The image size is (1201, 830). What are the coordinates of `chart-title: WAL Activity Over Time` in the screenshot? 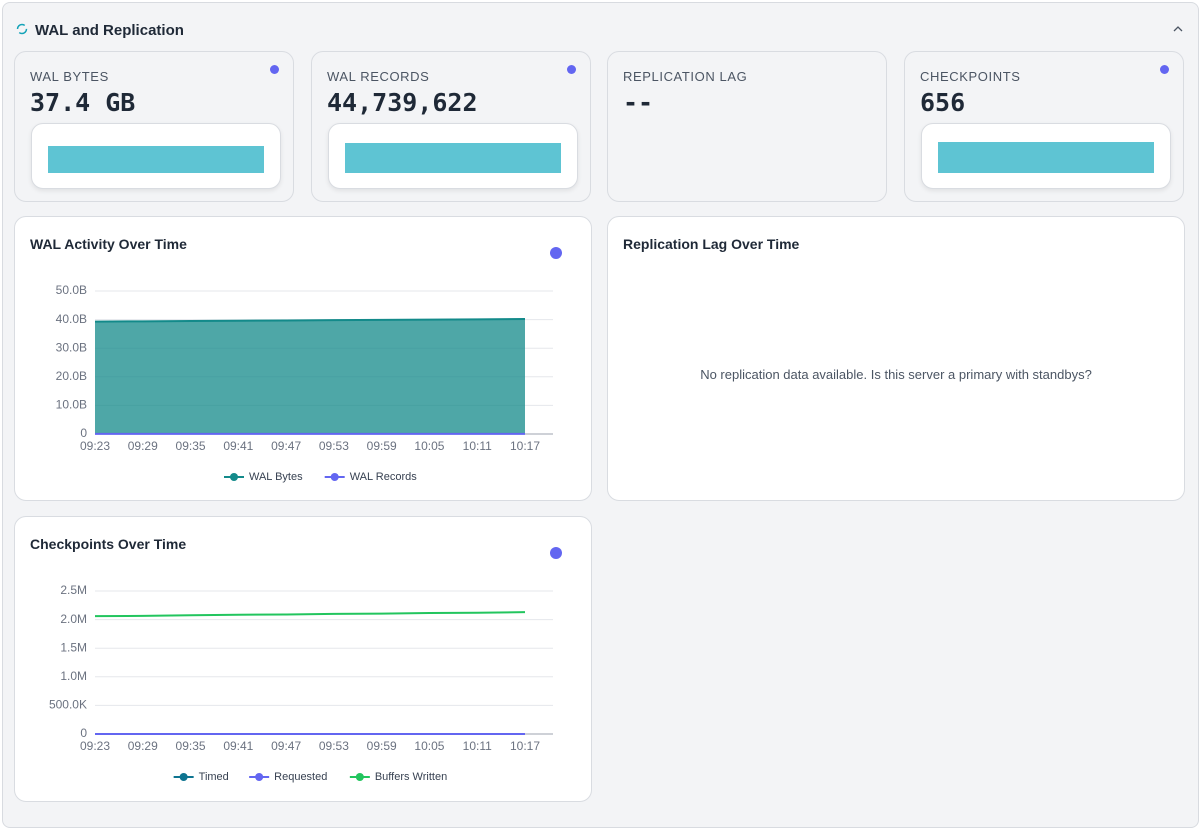 It's located at (108, 244).